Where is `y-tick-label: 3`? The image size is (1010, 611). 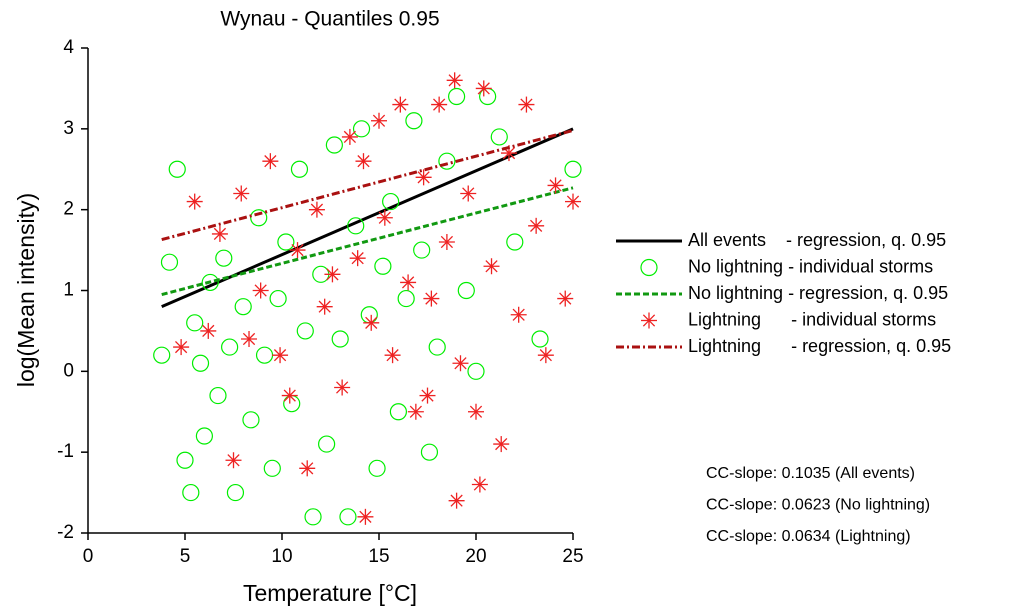 y-tick-label: 3 is located at coordinates (68, 128).